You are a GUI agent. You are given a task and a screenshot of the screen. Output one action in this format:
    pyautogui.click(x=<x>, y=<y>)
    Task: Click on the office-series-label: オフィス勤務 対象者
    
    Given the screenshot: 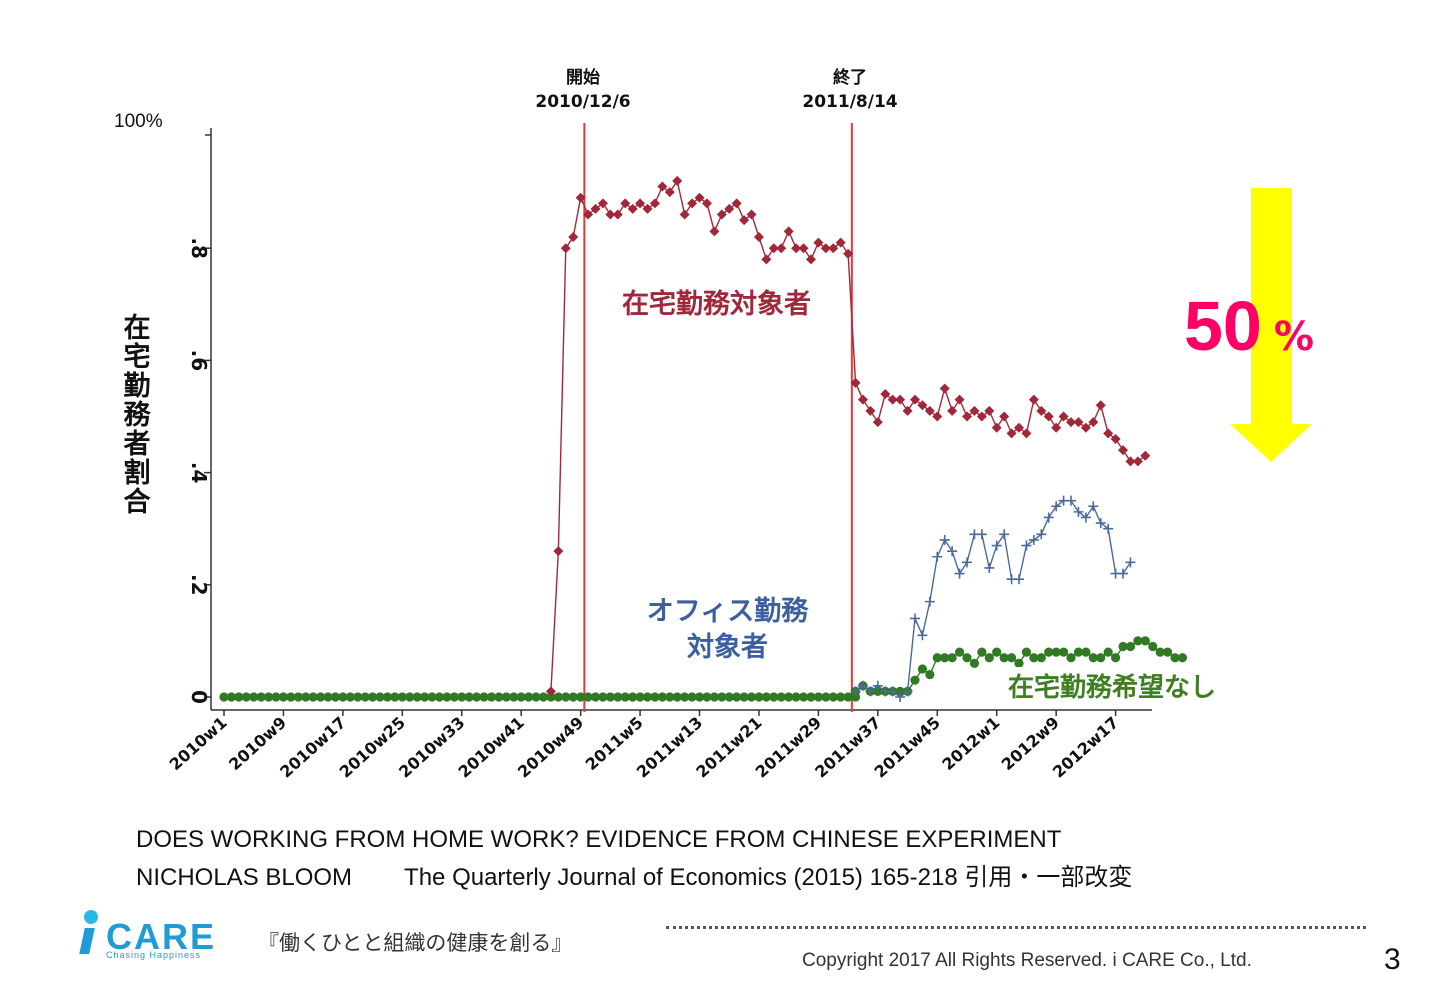 What is the action you would take?
    pyautogui.click(x=727, y=630)
    